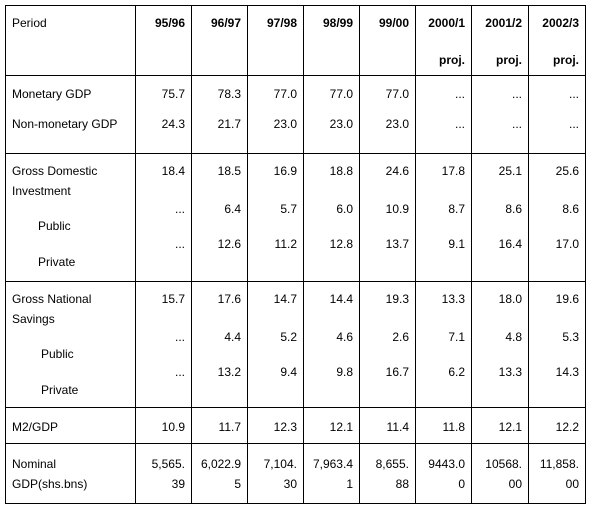 The height and width of the screenshot is (507, 614). Describe the element at coordinates (229, 372) in the screenshot. I see `gns-private-value: 13.2` at that location.